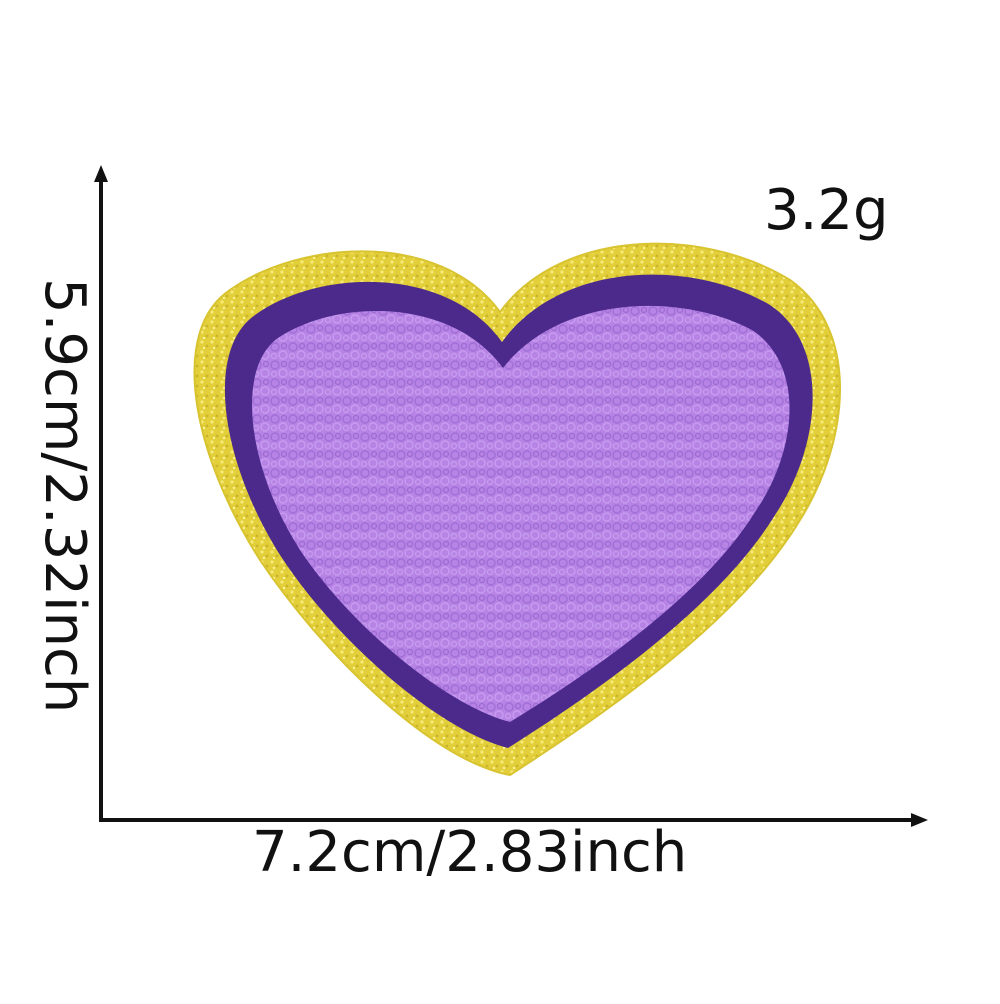 The height and width of the screenshot is (1004, 1000). What do you see at coordinates (826, 210) in the screenshot?
I see `weight-label: 3.2g` at bounding box center [826, 210].